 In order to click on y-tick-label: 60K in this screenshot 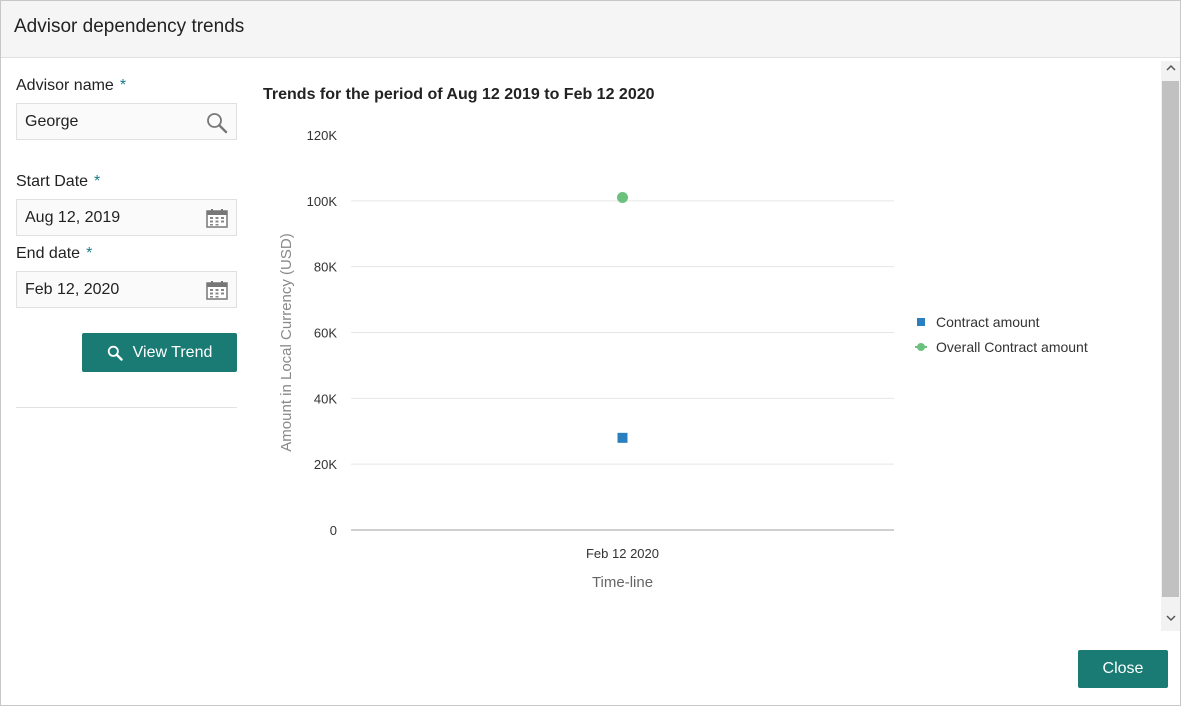, I will do `click(325, 333)`.